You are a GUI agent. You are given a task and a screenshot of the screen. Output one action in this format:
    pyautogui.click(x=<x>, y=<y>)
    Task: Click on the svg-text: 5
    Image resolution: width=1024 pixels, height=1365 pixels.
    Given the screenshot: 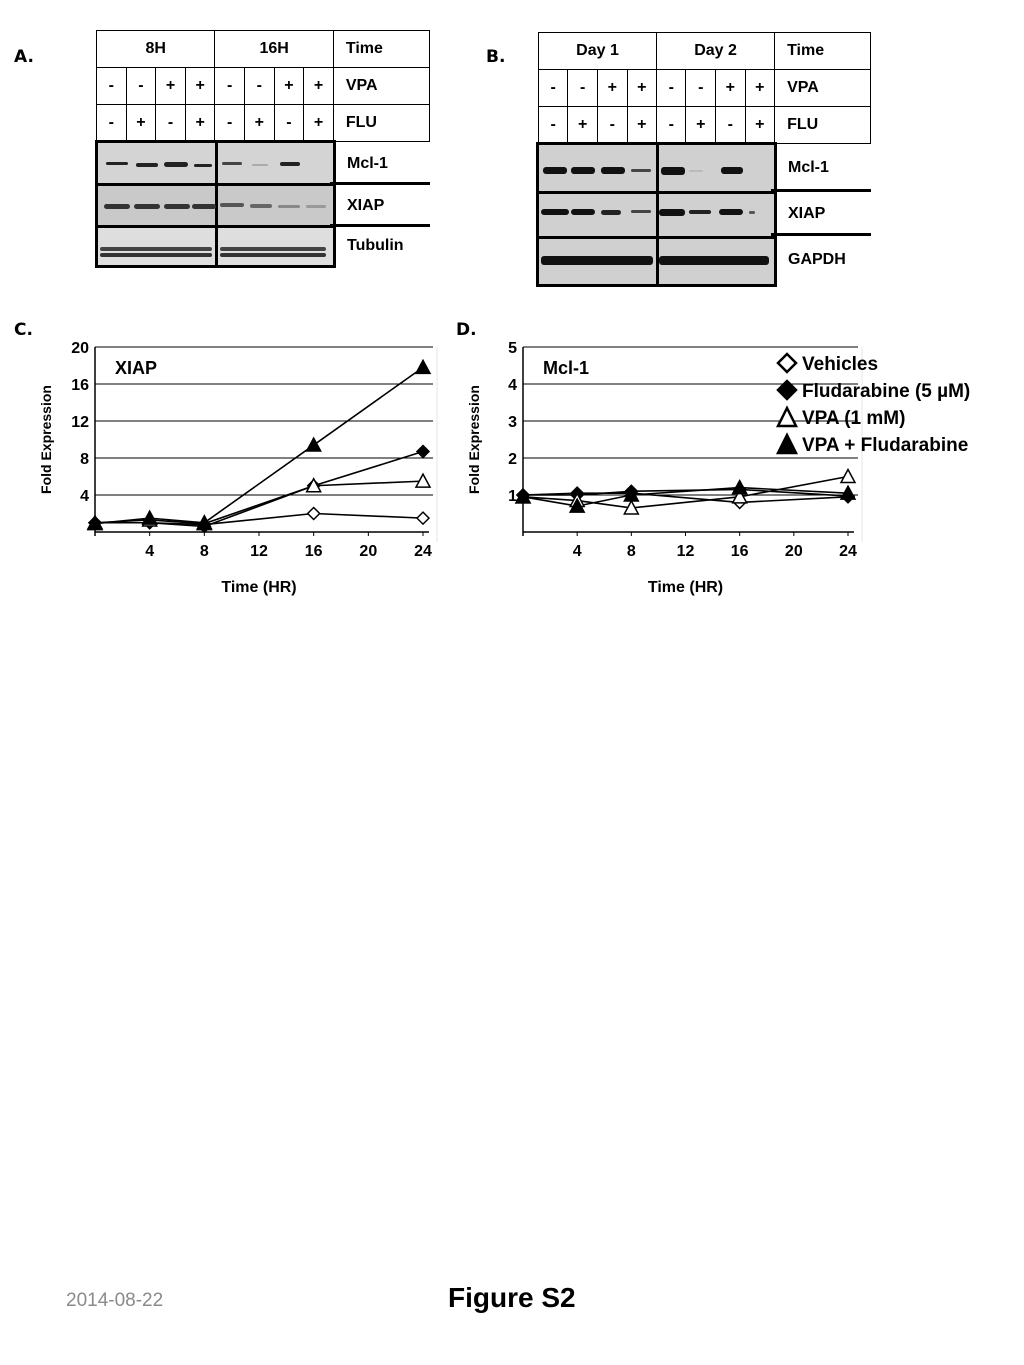 What is the action you would take?
    pyautogui.click(x=512, y=348)
    